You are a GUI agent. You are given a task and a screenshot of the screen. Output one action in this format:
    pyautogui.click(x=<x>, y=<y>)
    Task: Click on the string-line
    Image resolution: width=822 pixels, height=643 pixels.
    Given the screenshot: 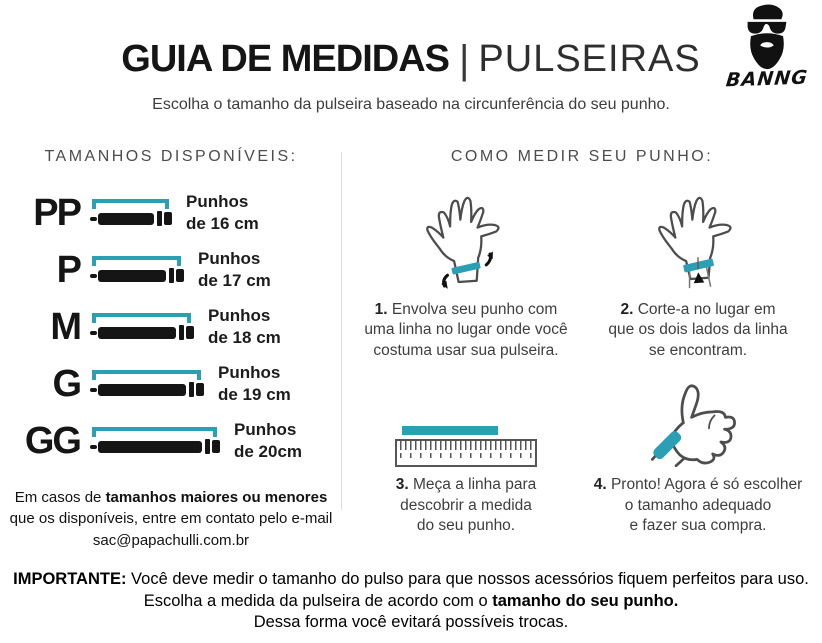 What is the action you would take?
    pyautogui.click(x=450, y=431)
    